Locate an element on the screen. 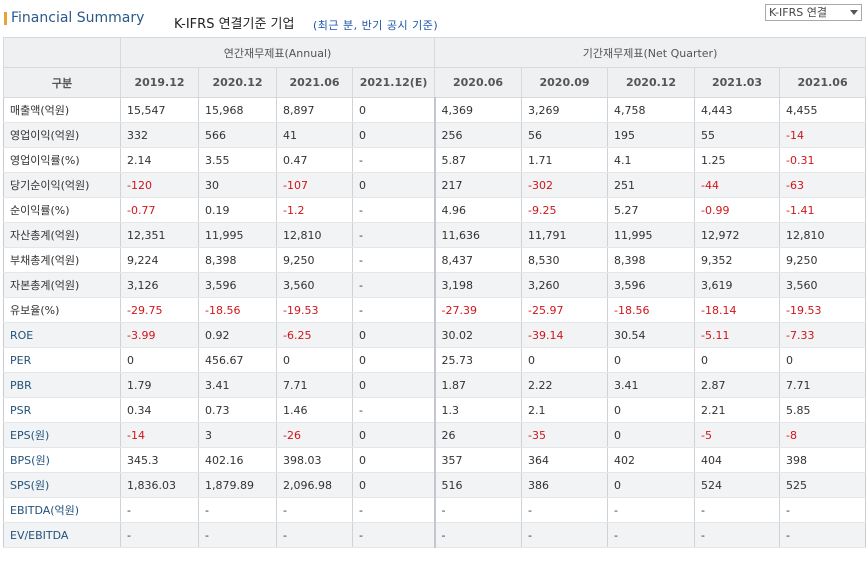 This screenshot has height=571, width=868. quarter-value-cell: -19.53 is located at coordinates (823, 310).